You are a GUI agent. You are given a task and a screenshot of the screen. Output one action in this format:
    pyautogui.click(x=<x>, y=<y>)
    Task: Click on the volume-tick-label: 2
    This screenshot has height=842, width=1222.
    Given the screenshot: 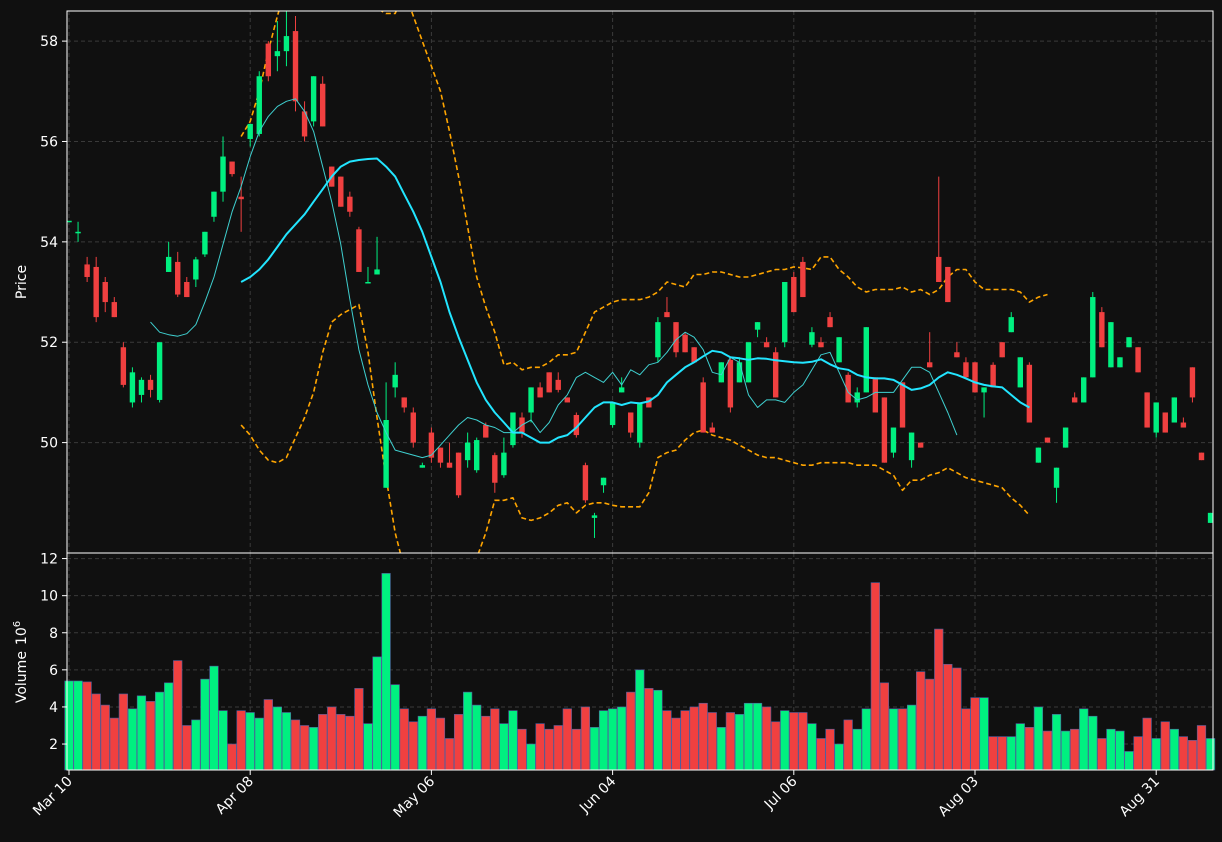 What is the action you would take?
    pyautogui.click(x=53, y=745)
    